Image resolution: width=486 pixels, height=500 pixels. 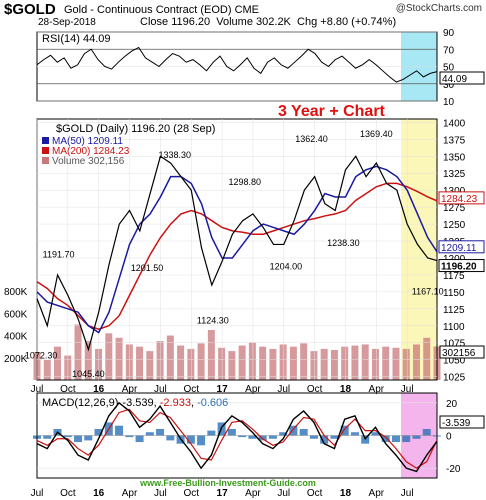 What do you see at coordinates (137, 403) in the screenshot?
I see `macd-legend-macd: -3.539` at bounding box center [137, 403].